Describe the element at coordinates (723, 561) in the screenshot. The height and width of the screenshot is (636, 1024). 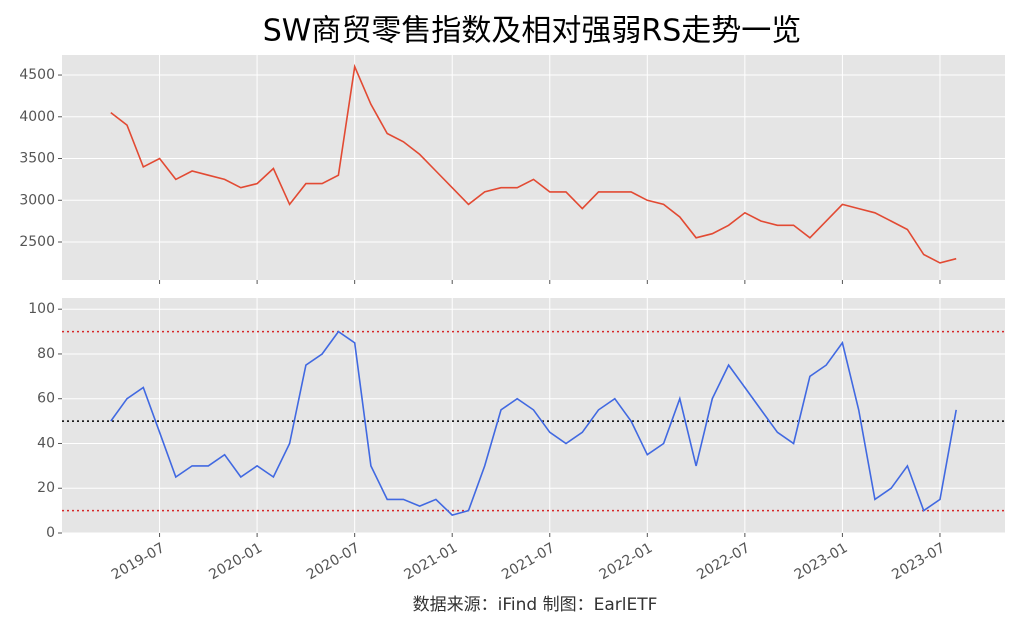
I see `x-tick-label: 2022-07` at that location.